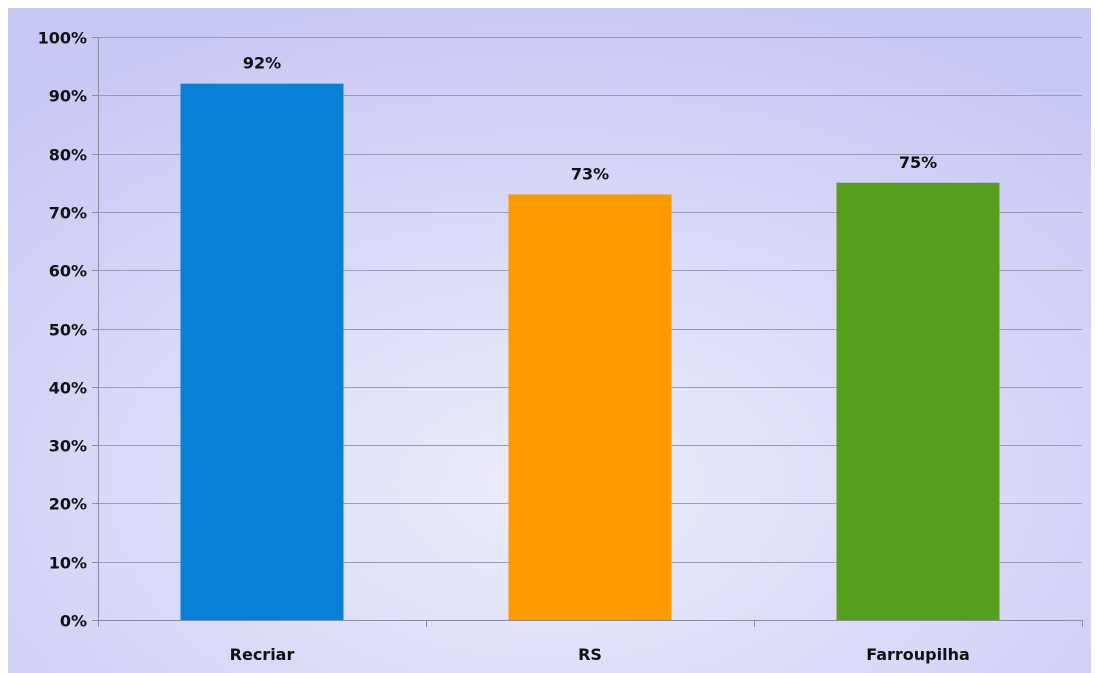 The width and height of the screenshot is (1095, 673). Describe the element at coordinates (918, 654) in the screenshot. I see `x-tick-label: Farroupilha` at that location.